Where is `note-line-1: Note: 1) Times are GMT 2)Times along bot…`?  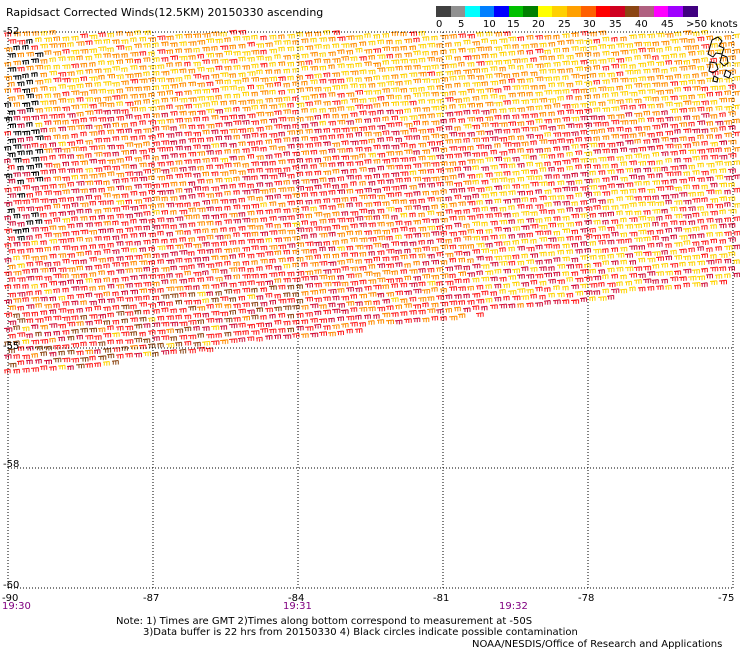
note-line-1: Note: 1) Times are GMT 2)Times along bot… is located at coordinates (324, 621).